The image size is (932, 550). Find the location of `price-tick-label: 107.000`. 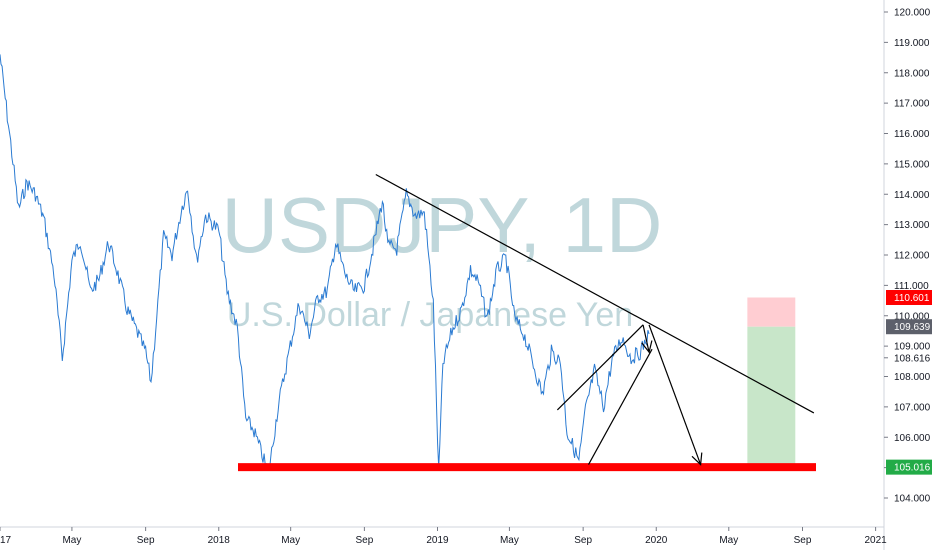

price-tick-label: 107.000 is located at coordinates (912, 407).